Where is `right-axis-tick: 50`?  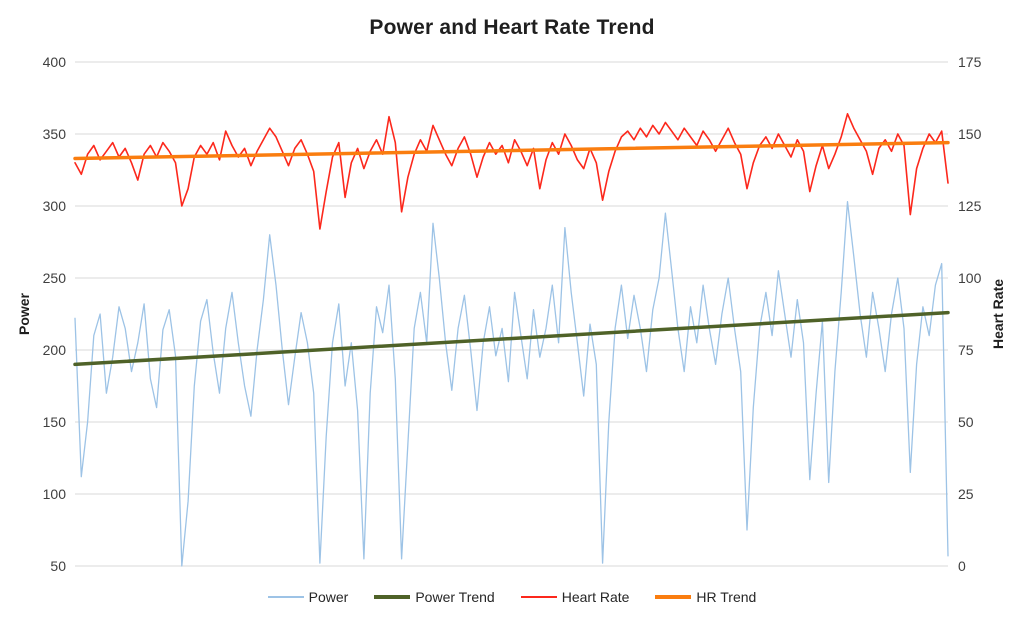
right-axis-tick: 50 is located at coordinates (966, 422).